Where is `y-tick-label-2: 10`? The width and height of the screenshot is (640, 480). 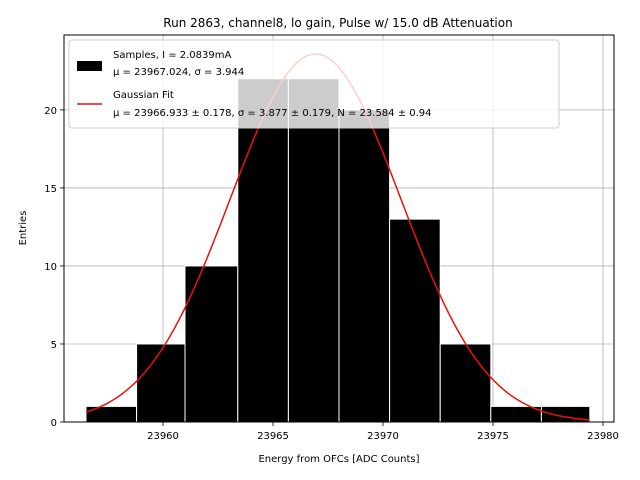
y-tick-label-2: 10 is located at coordinates (50, 267).